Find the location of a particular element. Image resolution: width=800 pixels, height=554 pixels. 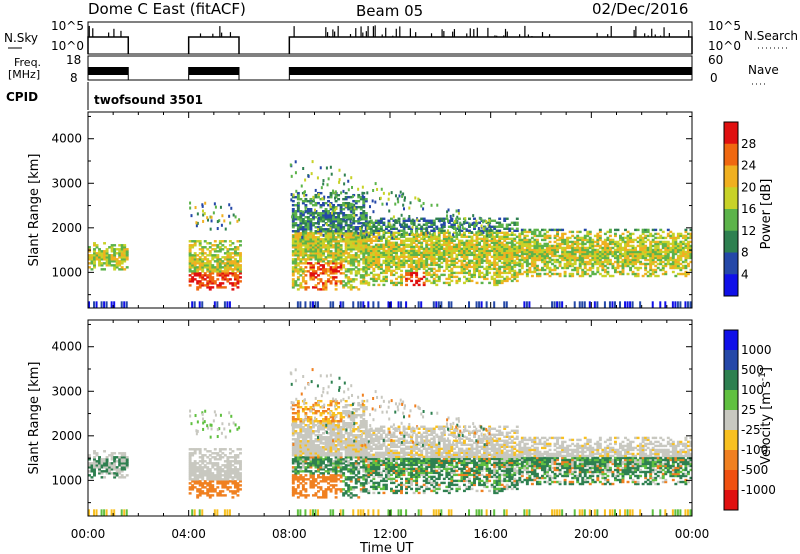

freq-panel: Freq. [MHz] 18 8 60 0 Nave is located at coordinates (393, 69).